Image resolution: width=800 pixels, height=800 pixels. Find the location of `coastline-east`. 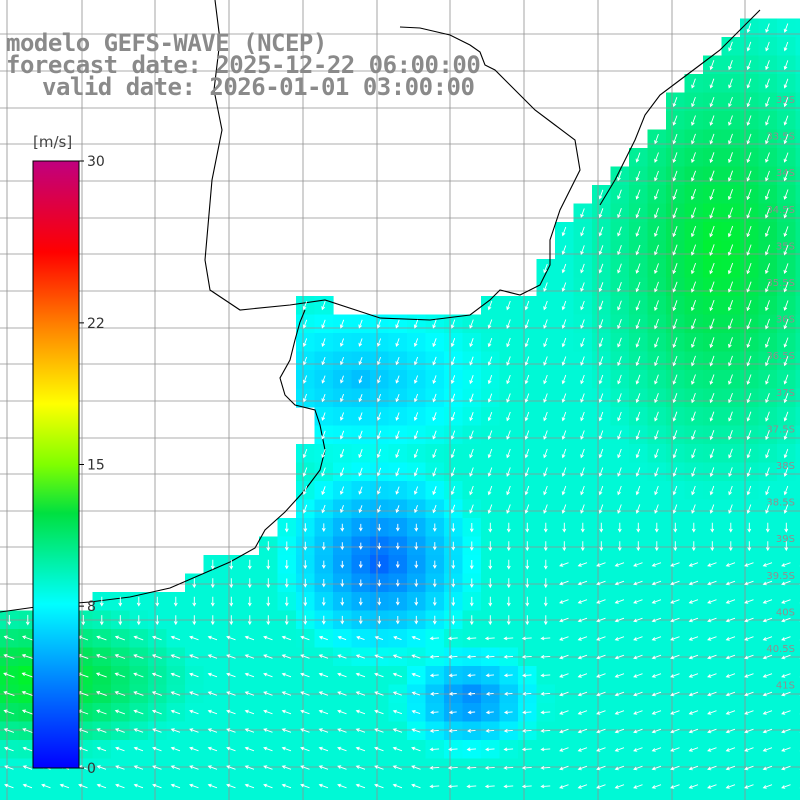

coastline-east is located at coordinates (680, 107).